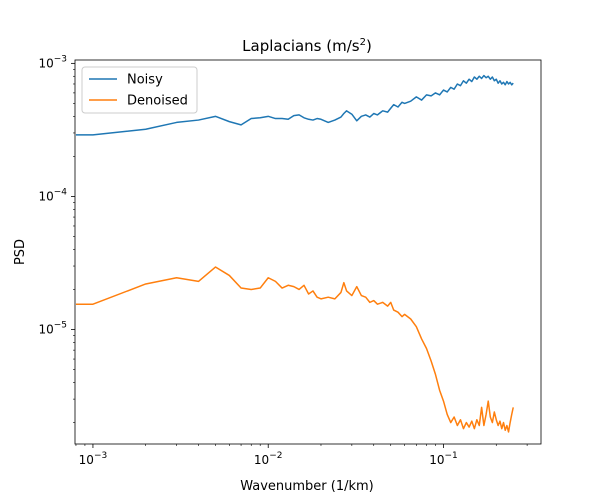 The image size is (600, 500). What do you see at coordinates (307, 486) in the screenshot?
I see `x-axis-label: Wavenumber (1/km)` at bounding box center [307, 486].